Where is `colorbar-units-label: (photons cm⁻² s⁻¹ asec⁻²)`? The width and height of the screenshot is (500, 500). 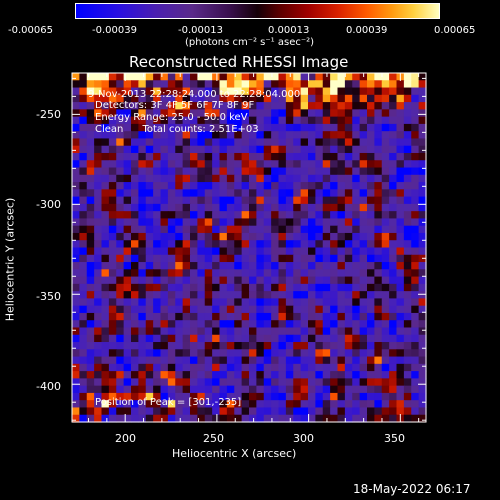 colorbar-units-label: (photons cm⁻² s⁻¹ asec⁻²) is located at coordinates (250, 42).